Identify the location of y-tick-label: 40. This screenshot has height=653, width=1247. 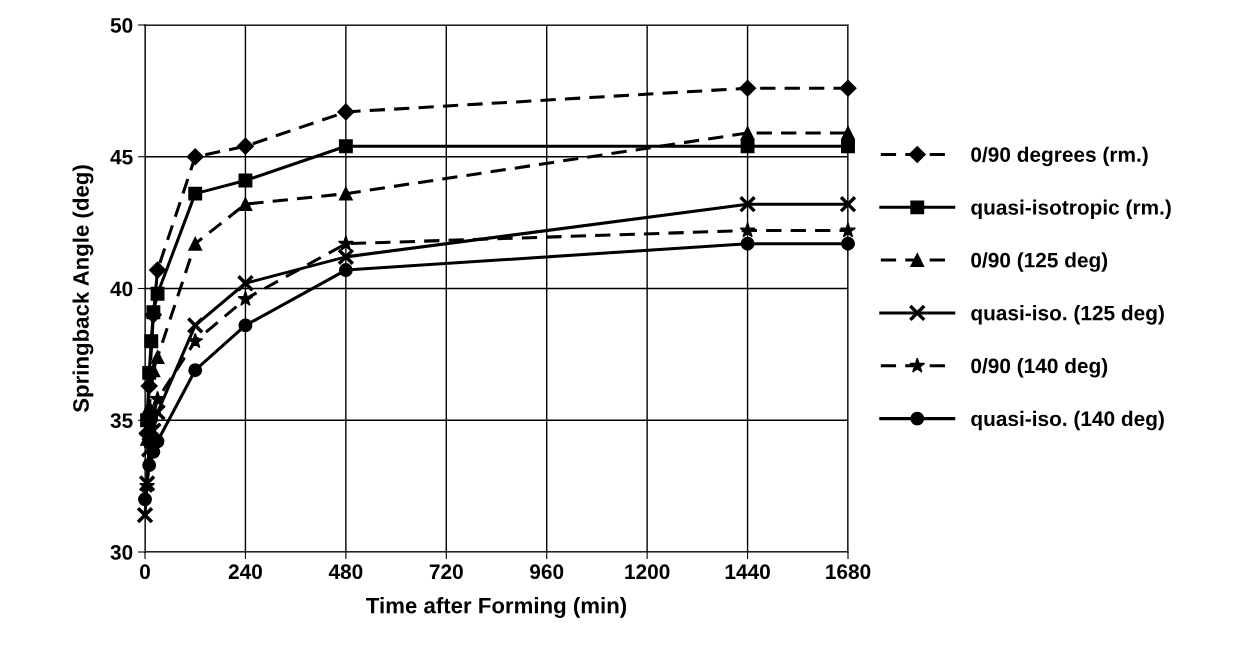
(121, 289).